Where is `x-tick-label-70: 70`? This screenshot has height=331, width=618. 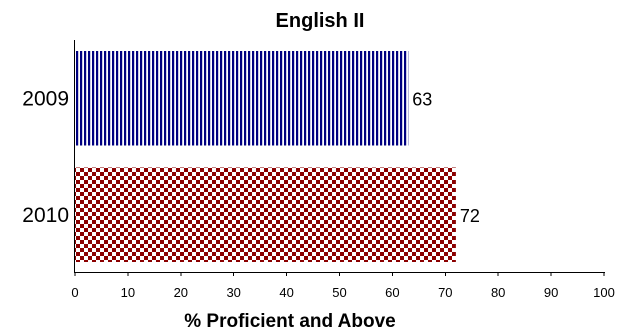 x-tick-label-70: 70 is located at coordinates (445, 292).